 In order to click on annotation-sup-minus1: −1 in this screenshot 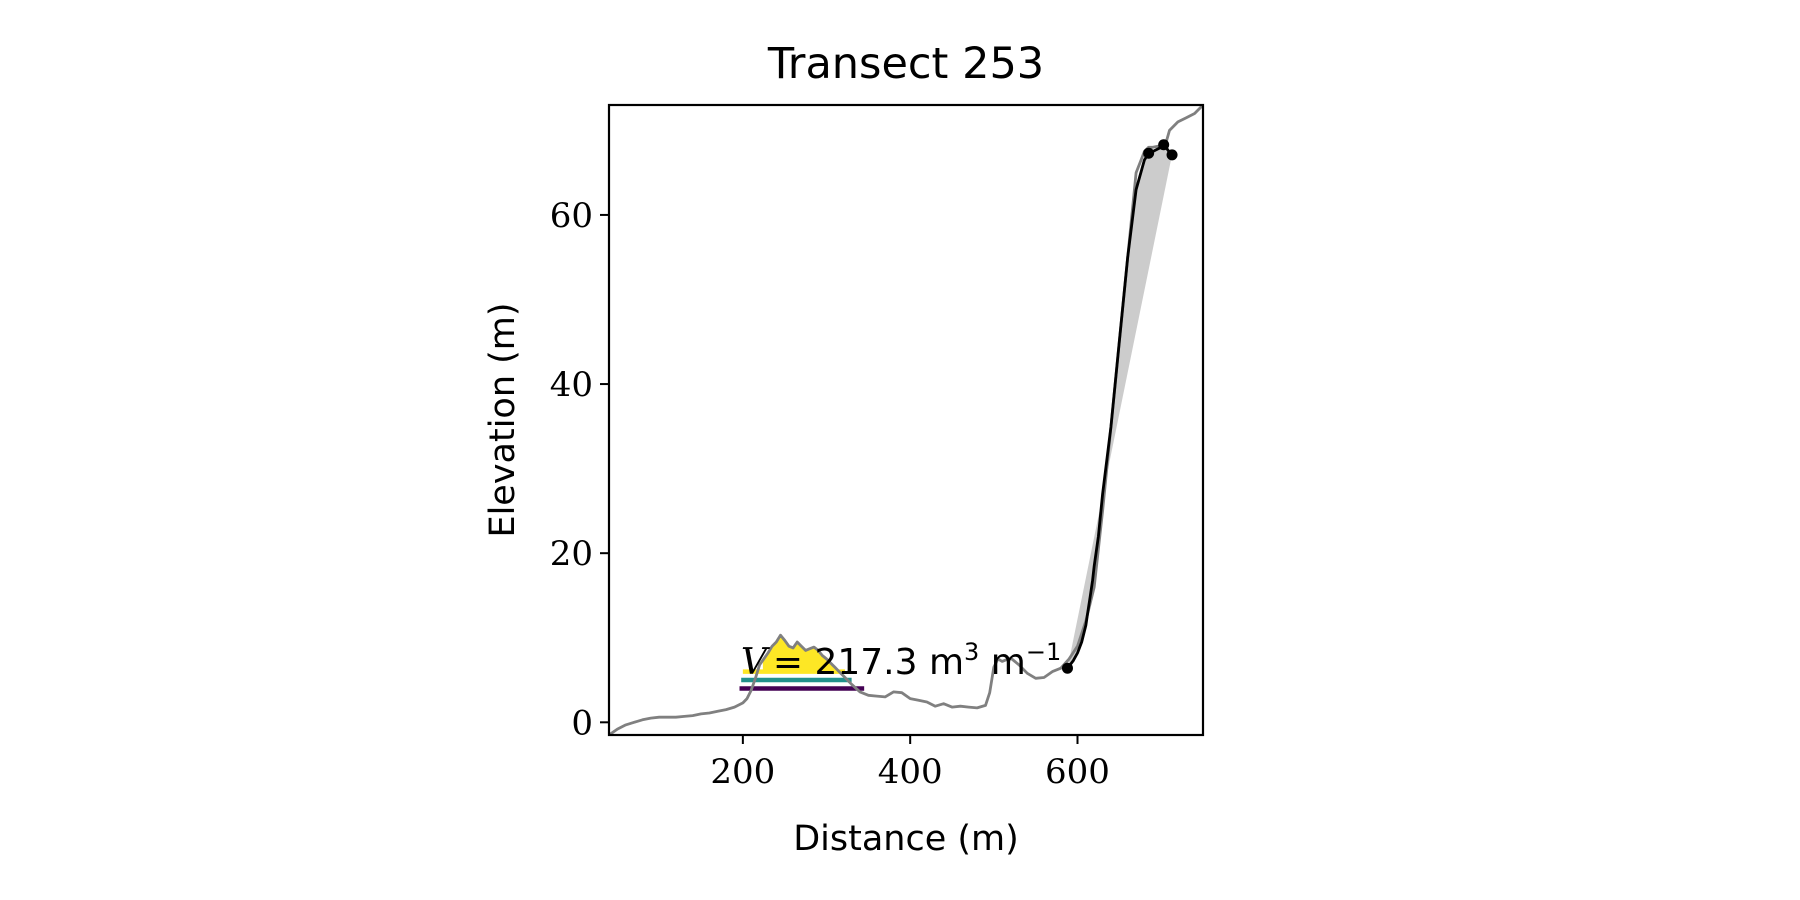, I will do `click(1043, 652)`.